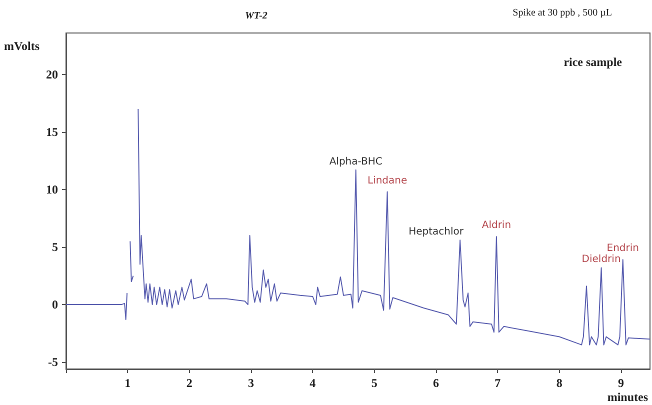  Describe the element at coordinates (497, 226) in the screenshot. I see `annotation: Aldrin` at that location.